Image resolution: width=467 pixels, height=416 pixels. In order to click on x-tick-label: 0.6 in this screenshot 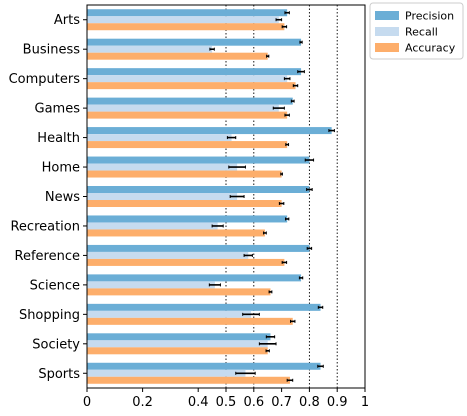, I will do `click(253, 402)`.